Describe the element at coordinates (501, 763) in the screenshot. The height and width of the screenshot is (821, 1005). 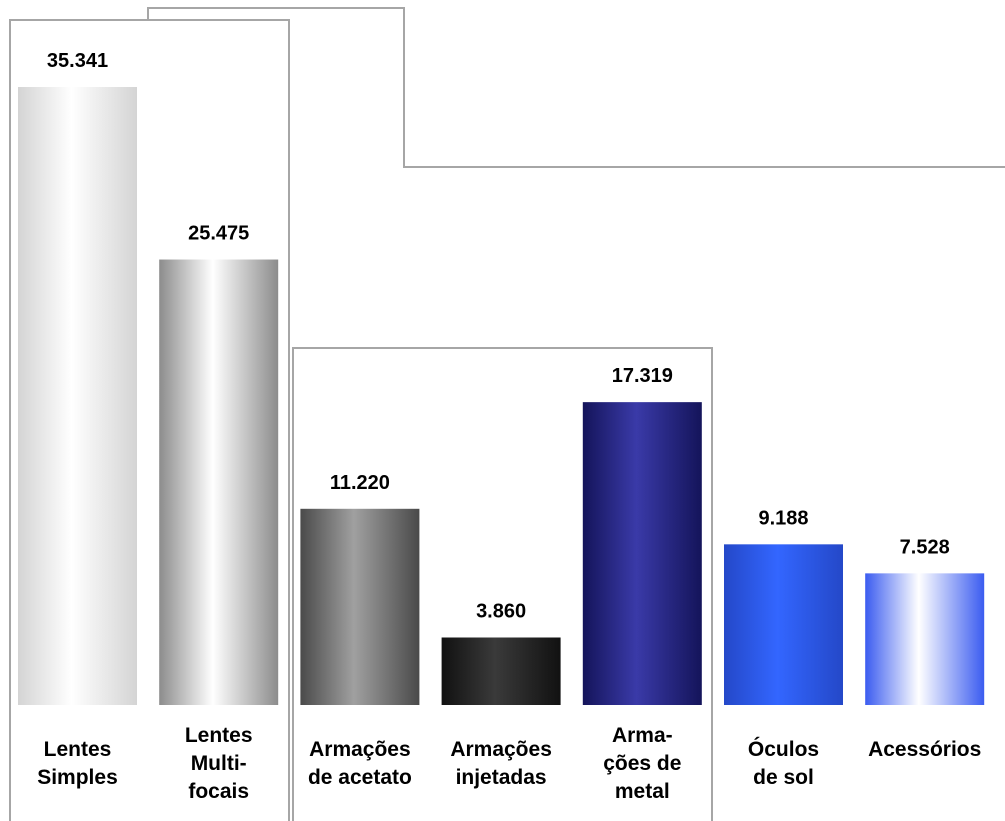
I see `category-label: Armações injetadas` at that location.